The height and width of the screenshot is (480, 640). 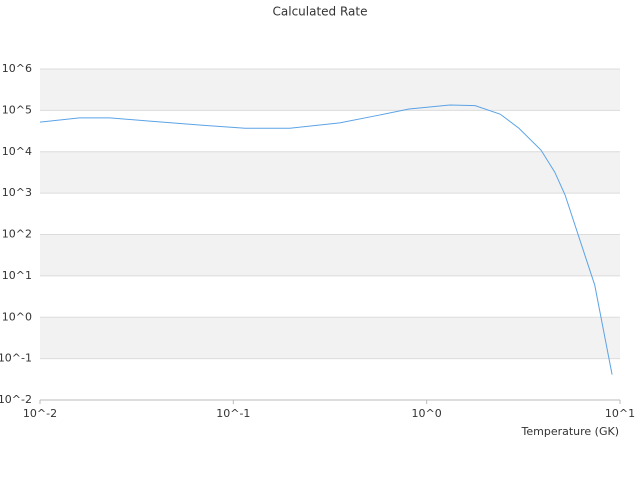 What do you see at coordinates (17, 68) in the screenshot?
I see `y-tick-label: 10^6` at bounding box center [17, 68].